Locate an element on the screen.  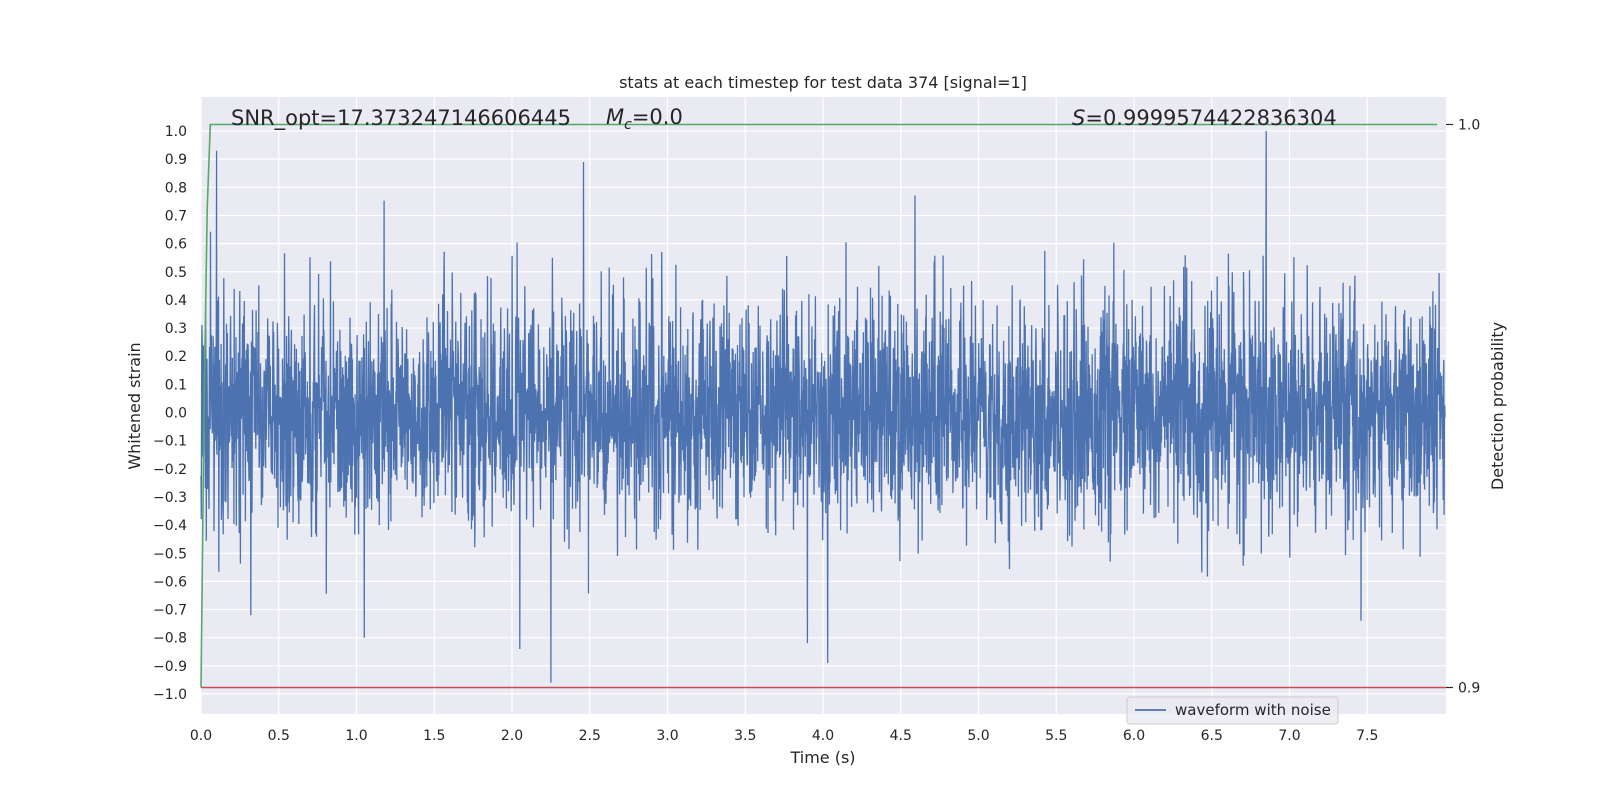
y-tick-label: −0.8 is located at coordinates (170, 639).